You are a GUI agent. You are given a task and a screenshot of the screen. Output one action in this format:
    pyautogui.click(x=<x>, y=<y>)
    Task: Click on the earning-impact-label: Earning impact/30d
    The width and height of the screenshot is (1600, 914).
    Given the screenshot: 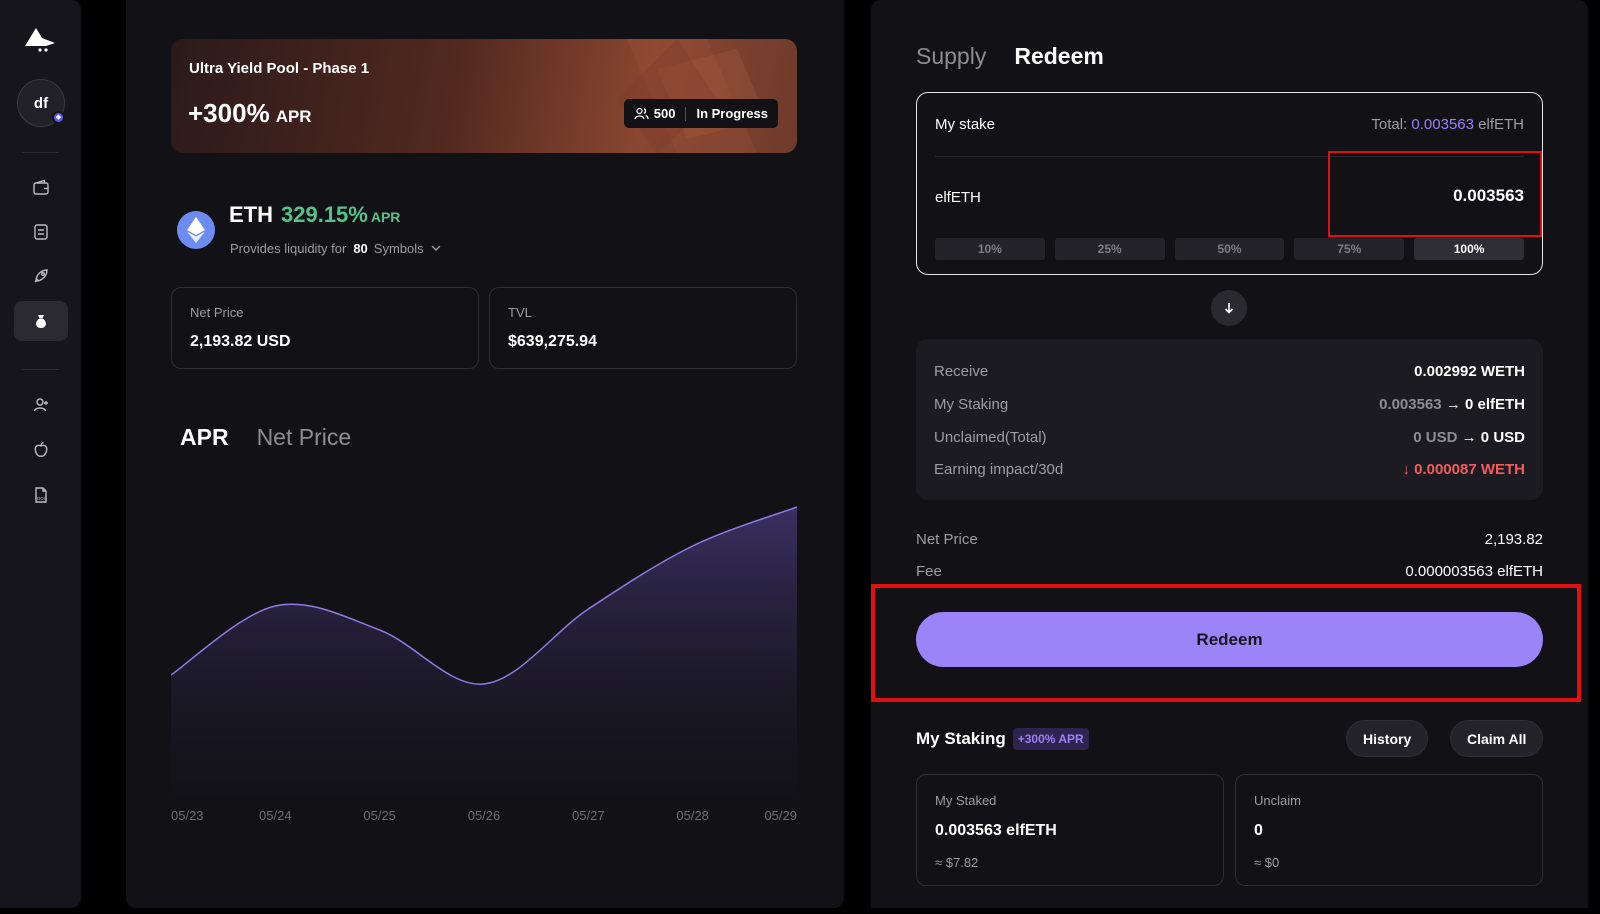 What is the action you would take?
    pyautogui.click(x=999, y=469)
    